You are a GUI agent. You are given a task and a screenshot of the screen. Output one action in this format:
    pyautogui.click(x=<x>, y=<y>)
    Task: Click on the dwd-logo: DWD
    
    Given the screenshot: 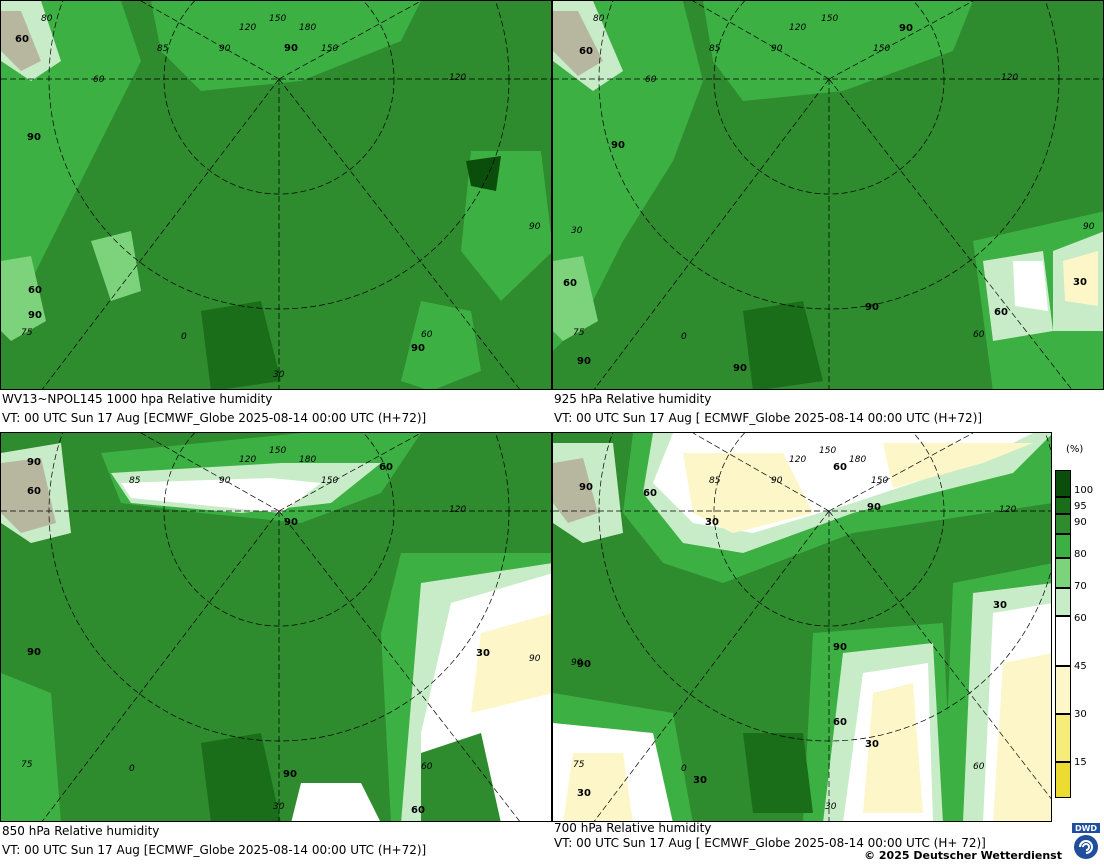 What is the action you would take?
    pyautogui.click(x=1086, y=842)
    